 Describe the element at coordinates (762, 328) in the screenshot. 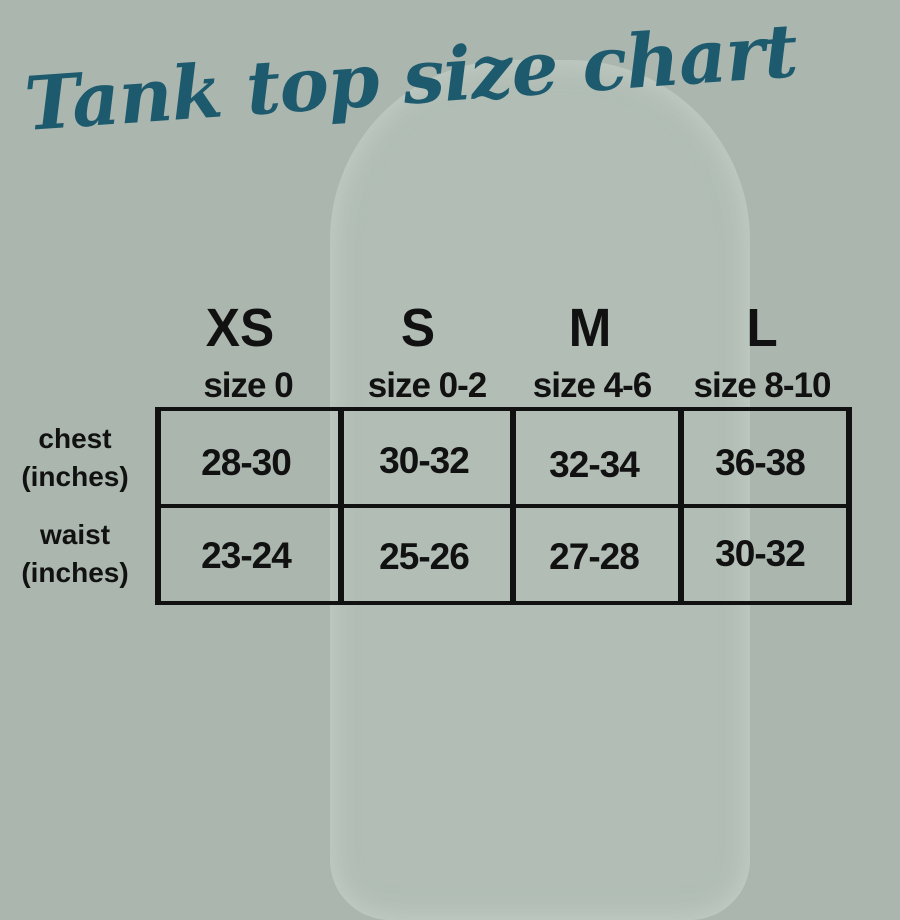

I see `size-l-label: L` at that location.